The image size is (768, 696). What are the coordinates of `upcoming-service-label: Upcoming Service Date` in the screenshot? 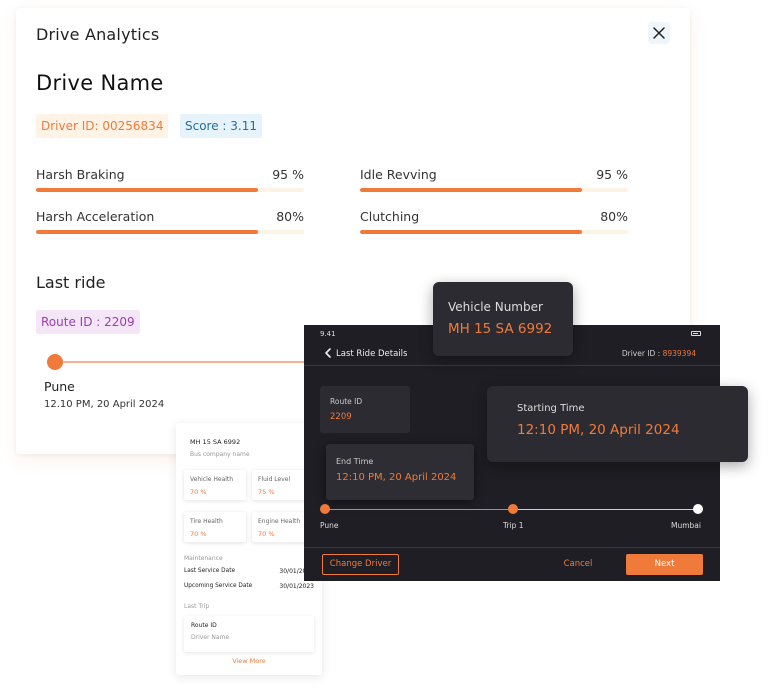 It's located at (218, 586).